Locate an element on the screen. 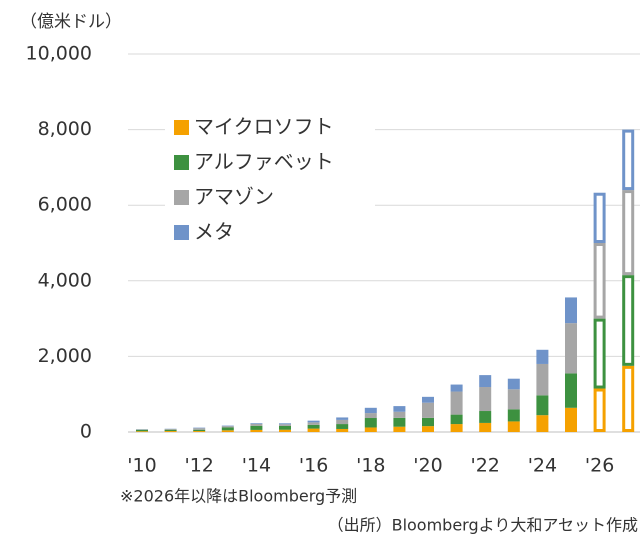  y-tick-label: 8,000 is located at coordinates (65, 129).